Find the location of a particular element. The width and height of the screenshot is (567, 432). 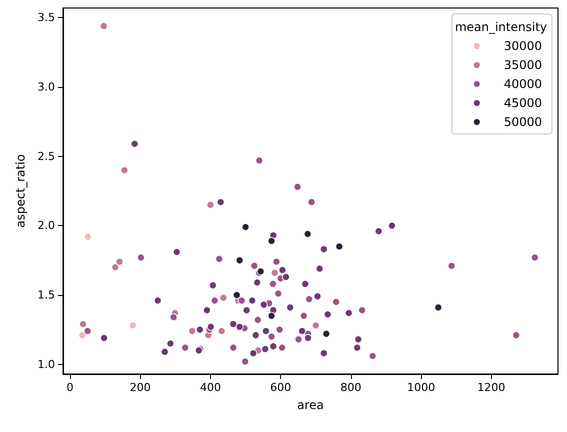

y-tick-label: 2.0 is located at coordinates (46, 225).